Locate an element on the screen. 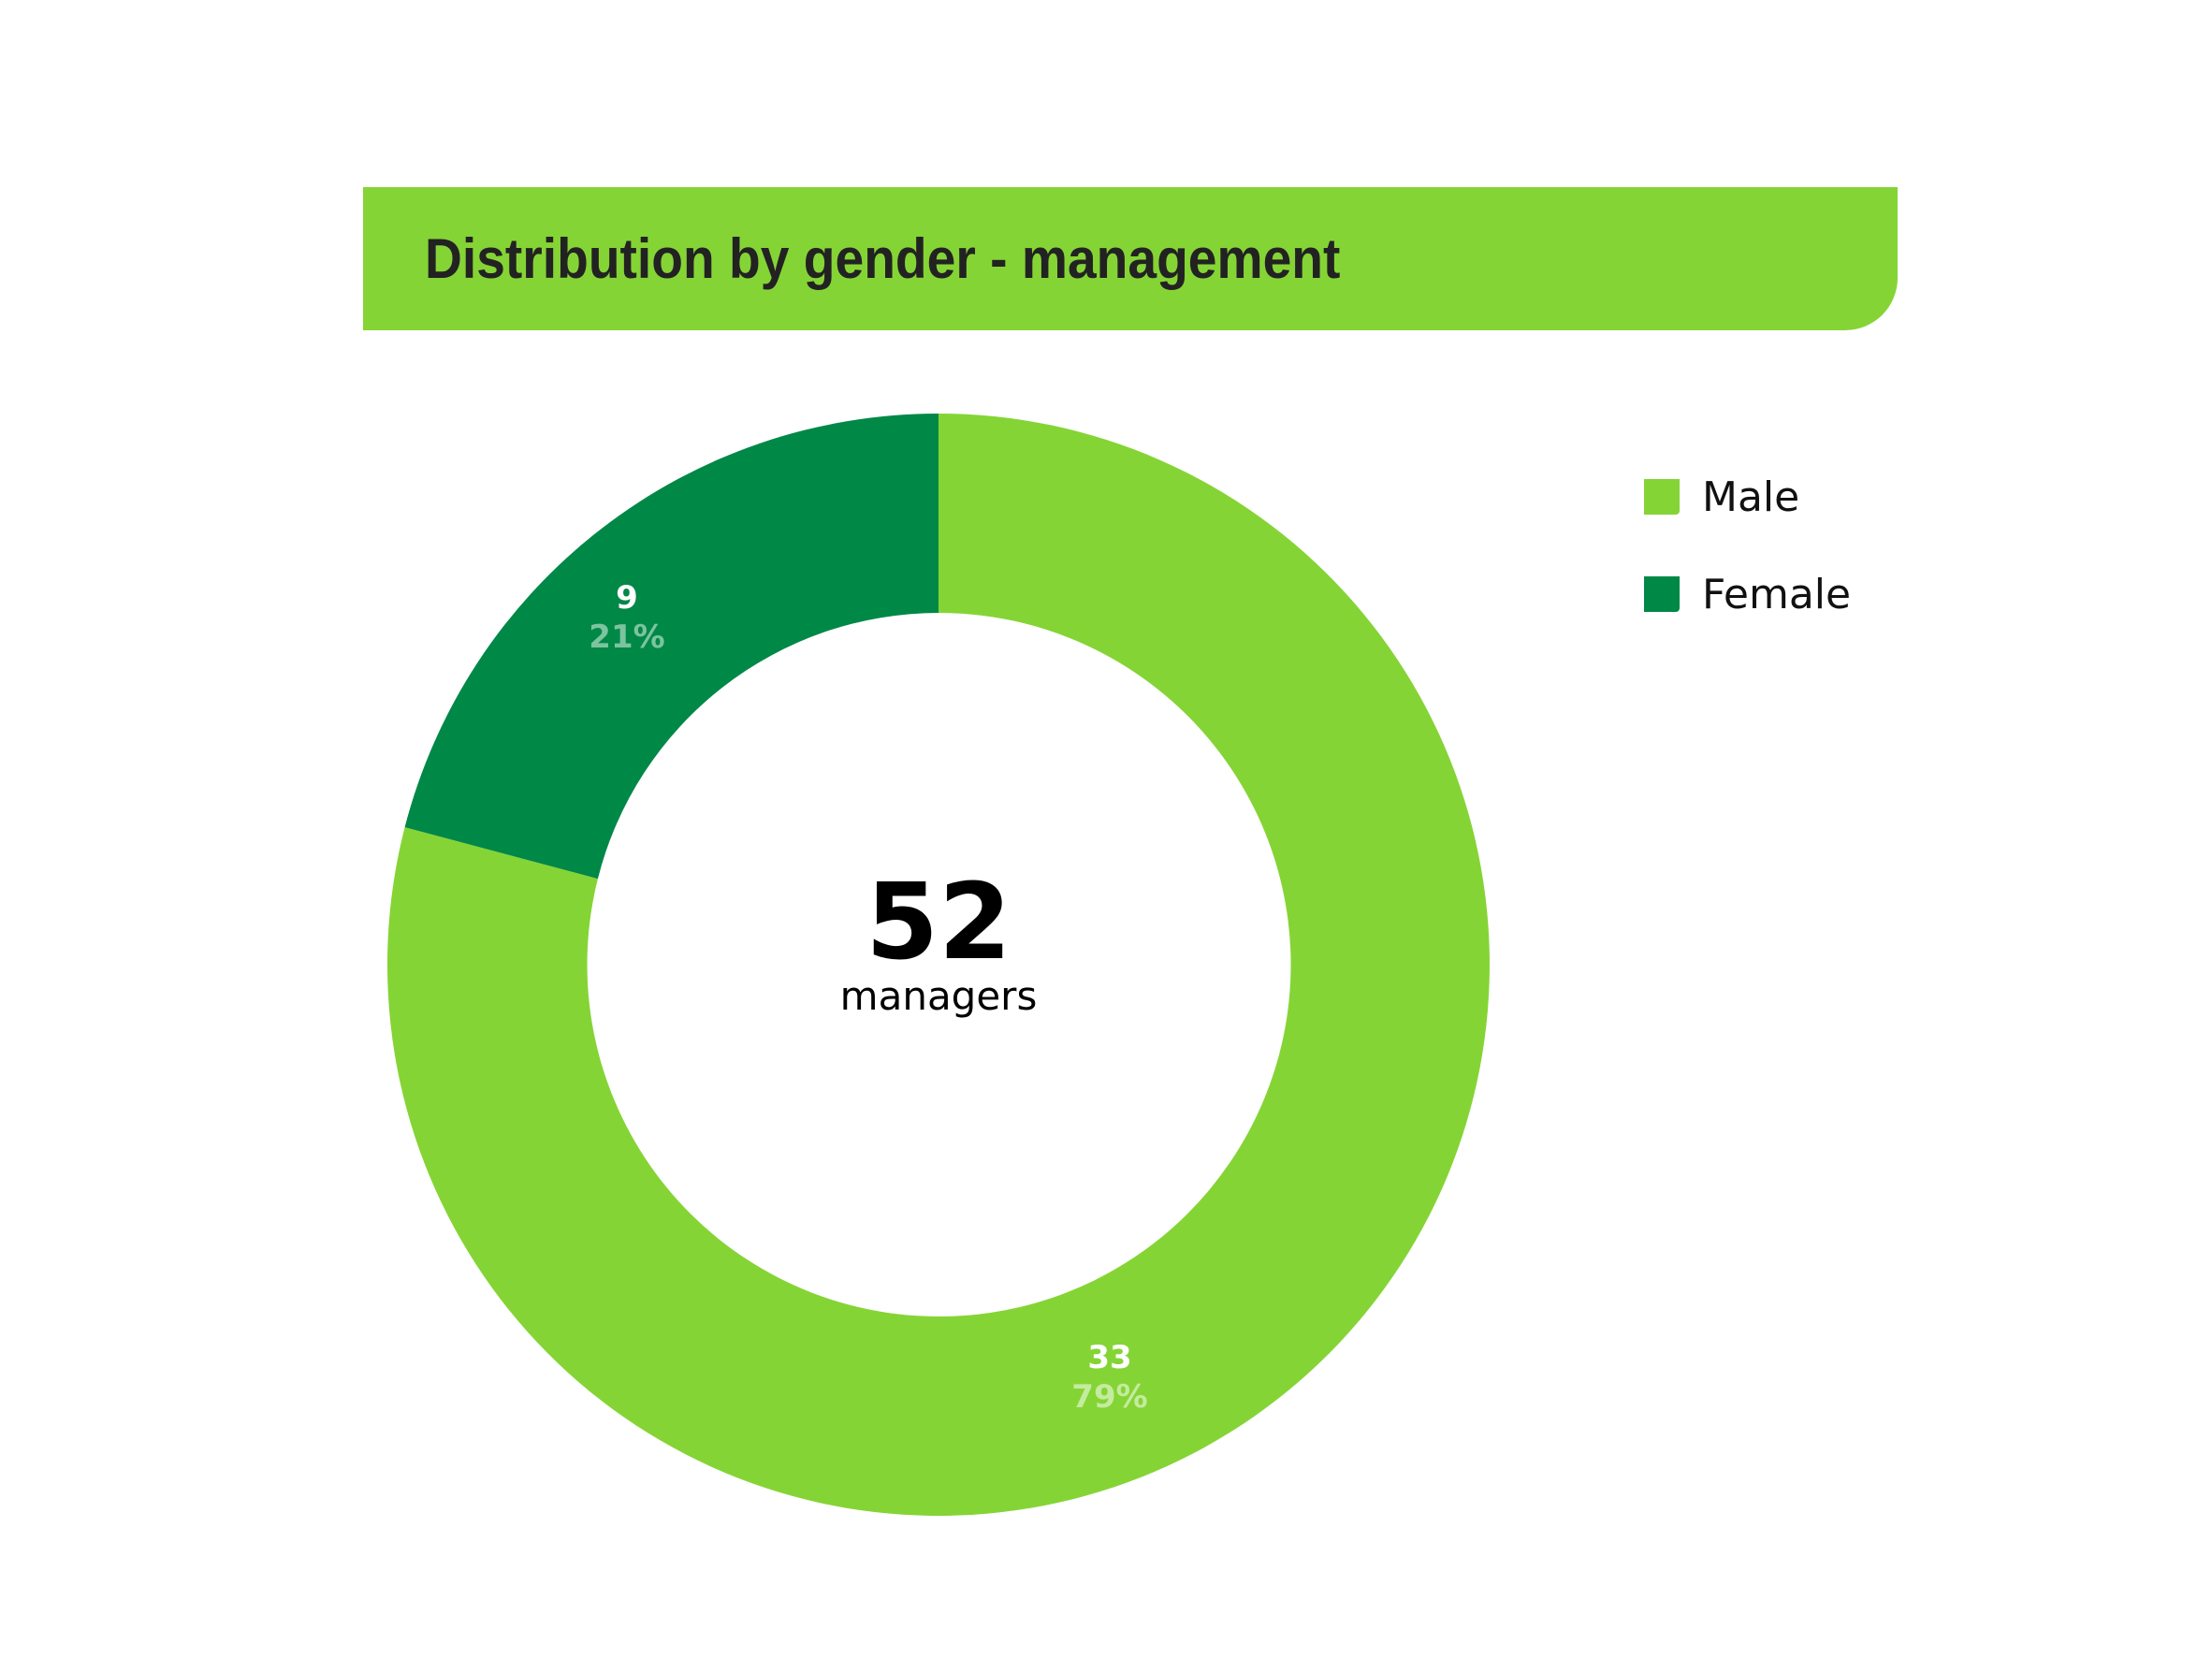 This screenshot has width=2212, height=1658. center-total: 52 is located at coordinates (938, 922).